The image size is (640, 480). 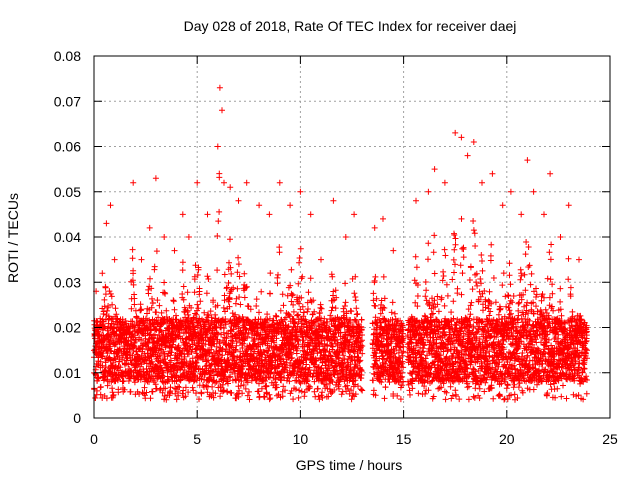 What do you see at coordinates (67, 282) in the screenshot?
I see `y-tick-label: 0.03` at bounding box center [67, 282].